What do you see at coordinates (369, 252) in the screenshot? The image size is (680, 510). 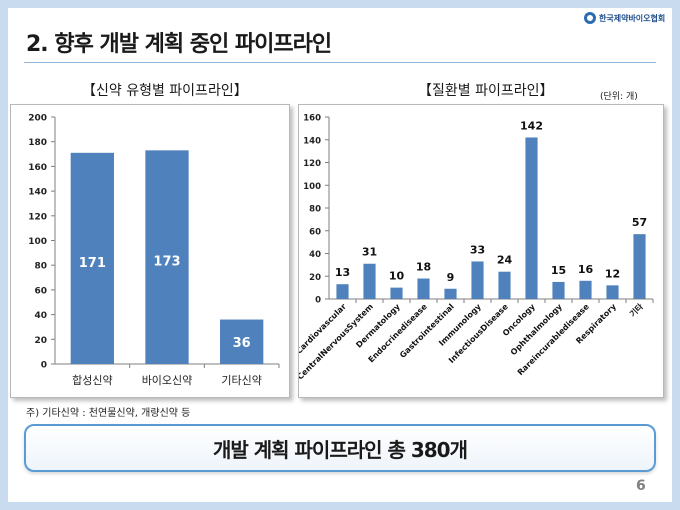 I see `data-label: 31` at bounding box center [369, 252].